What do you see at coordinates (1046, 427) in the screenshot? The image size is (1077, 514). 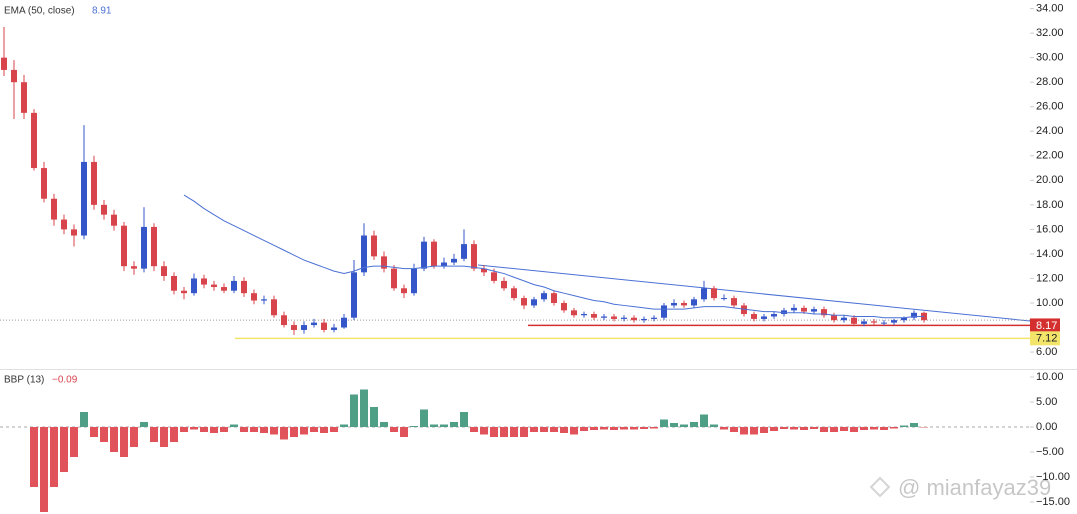 I see `y-tick-label: 0.00` at bounding box center [1046, 427].